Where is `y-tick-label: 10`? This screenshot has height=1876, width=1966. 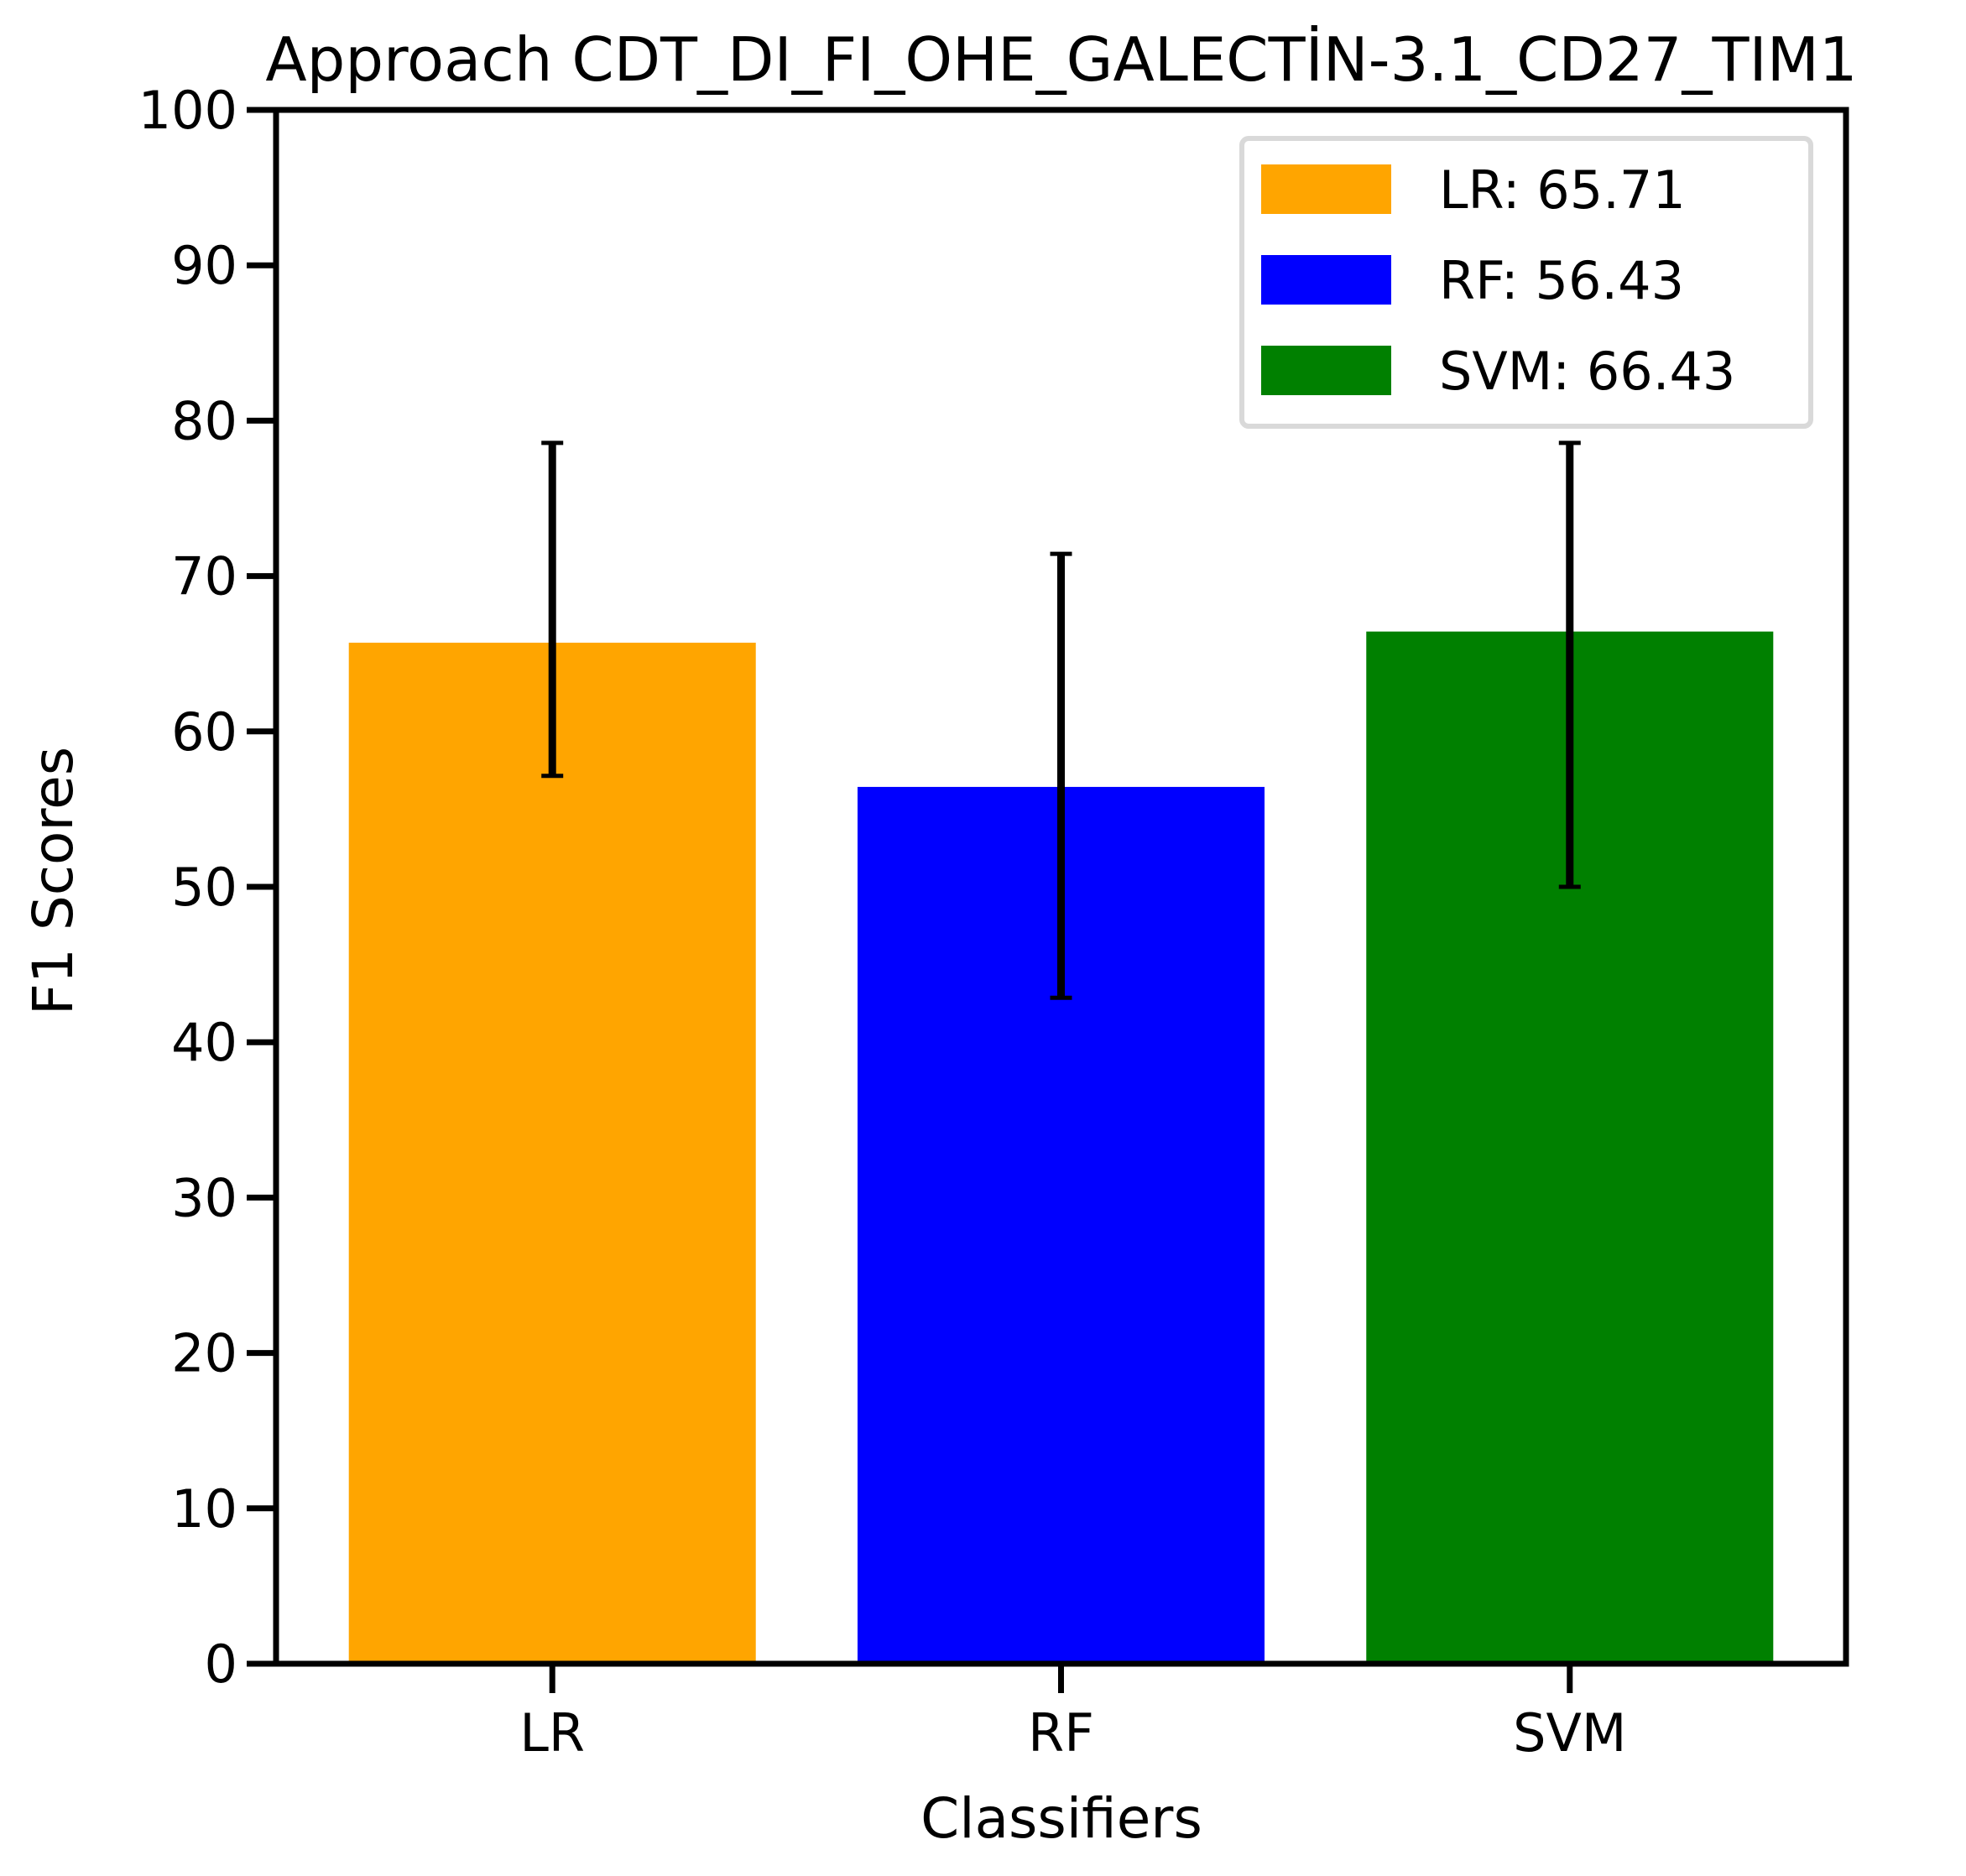
y-tick-label: 10 is located at coordinates (204, 1509).